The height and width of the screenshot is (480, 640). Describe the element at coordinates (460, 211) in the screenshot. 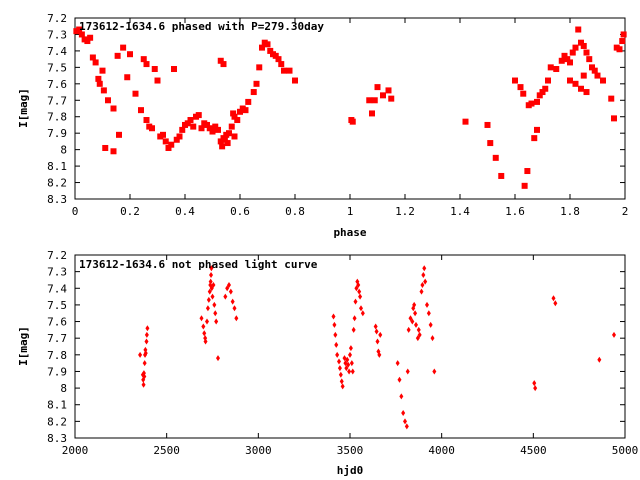

I see `phased-x-tick-label: 1.4` at that location.